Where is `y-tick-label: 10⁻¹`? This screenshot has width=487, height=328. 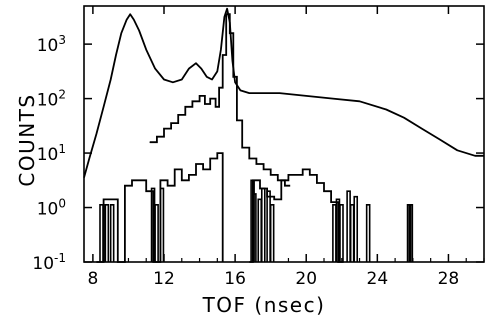 y-tick-label: 10⁻¹ is located at coordinates (49, 262).